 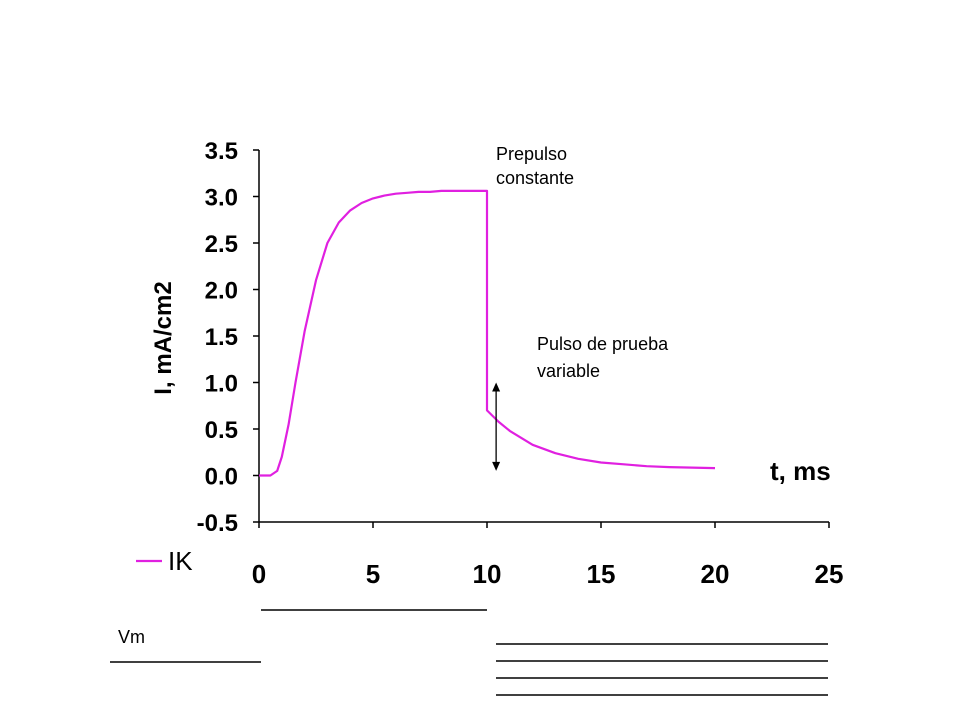 I want to click on x-tick-label: 15, so click(x=601, y=574).